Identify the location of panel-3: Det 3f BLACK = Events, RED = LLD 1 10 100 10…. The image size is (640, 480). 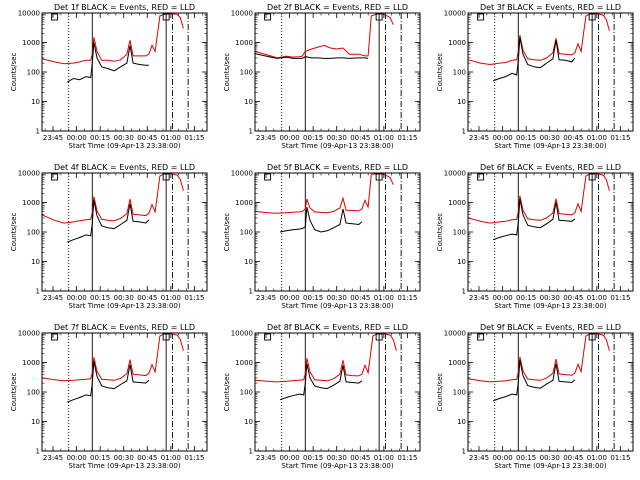
(535, 76).